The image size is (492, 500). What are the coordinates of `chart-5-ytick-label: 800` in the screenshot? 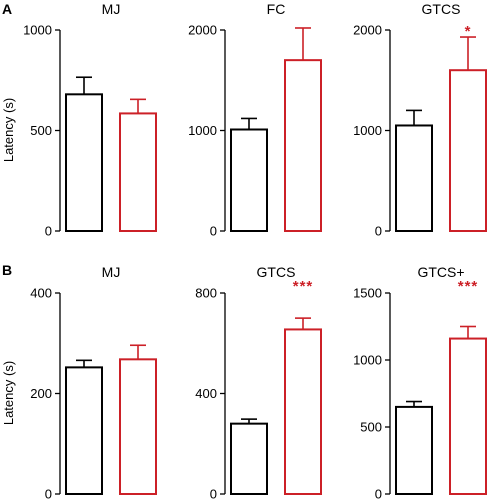 It's located at (206, 293).